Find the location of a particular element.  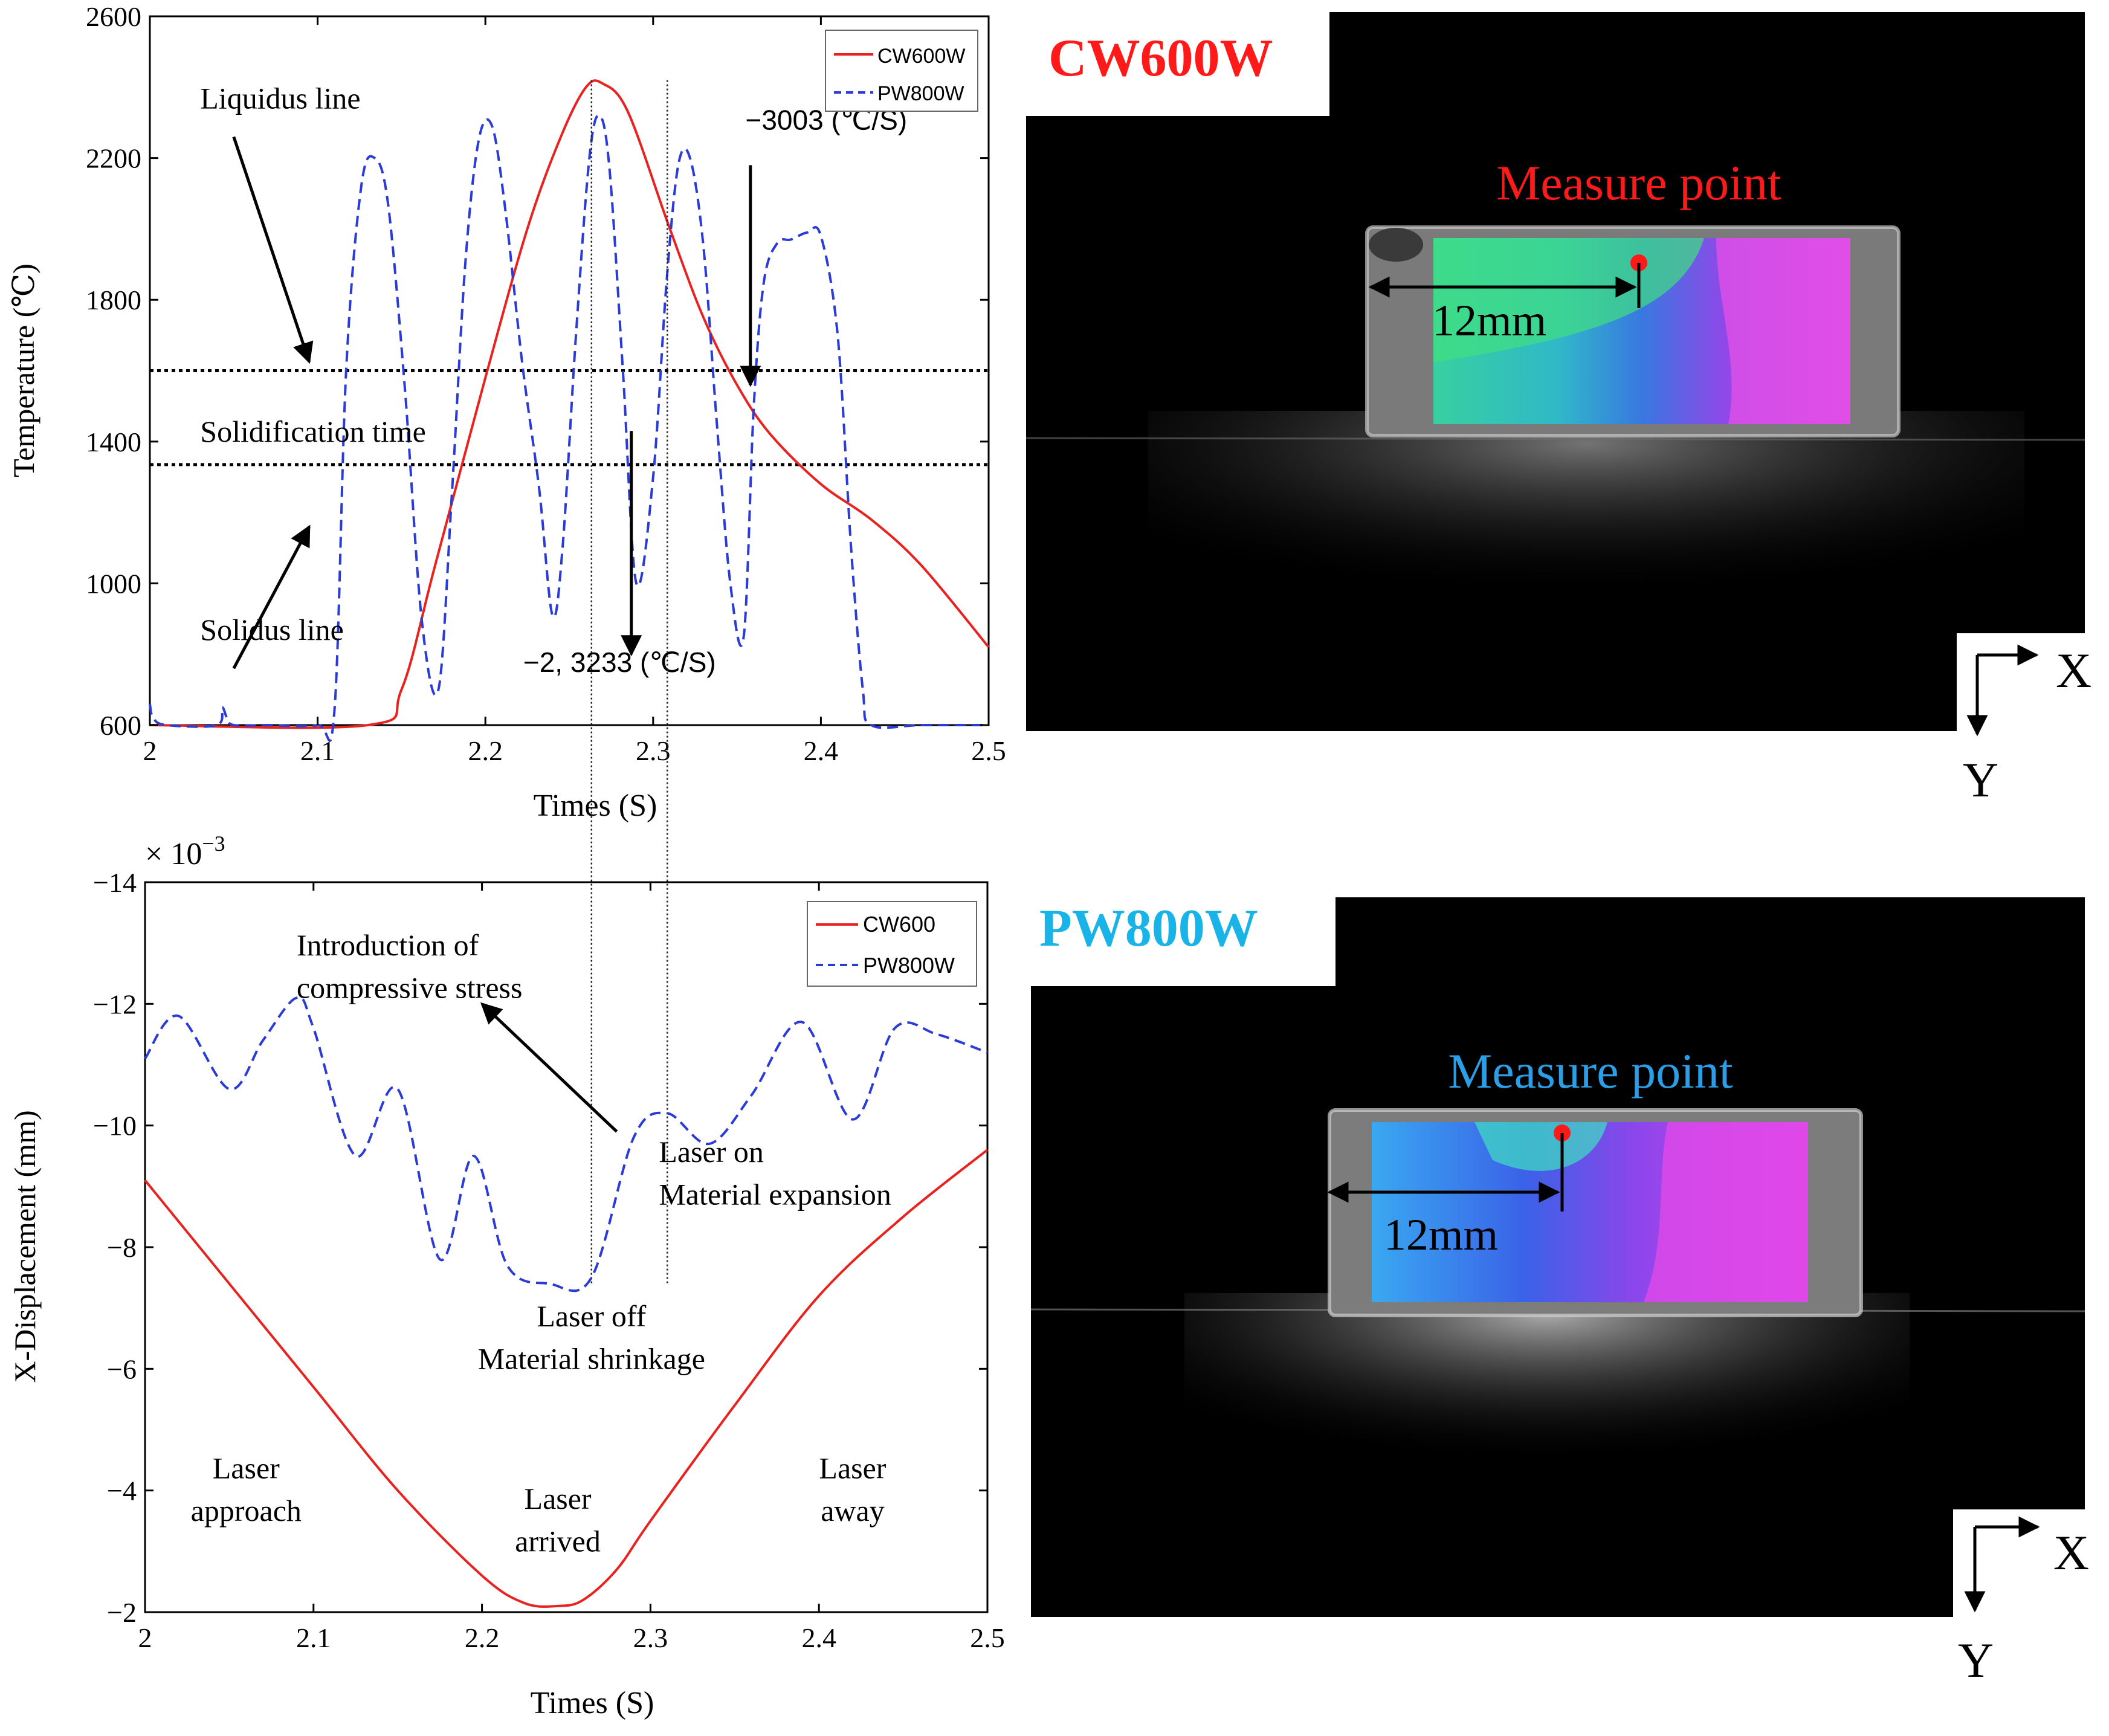

y-tick-label: −10 is located at coordinates (115, 1126).